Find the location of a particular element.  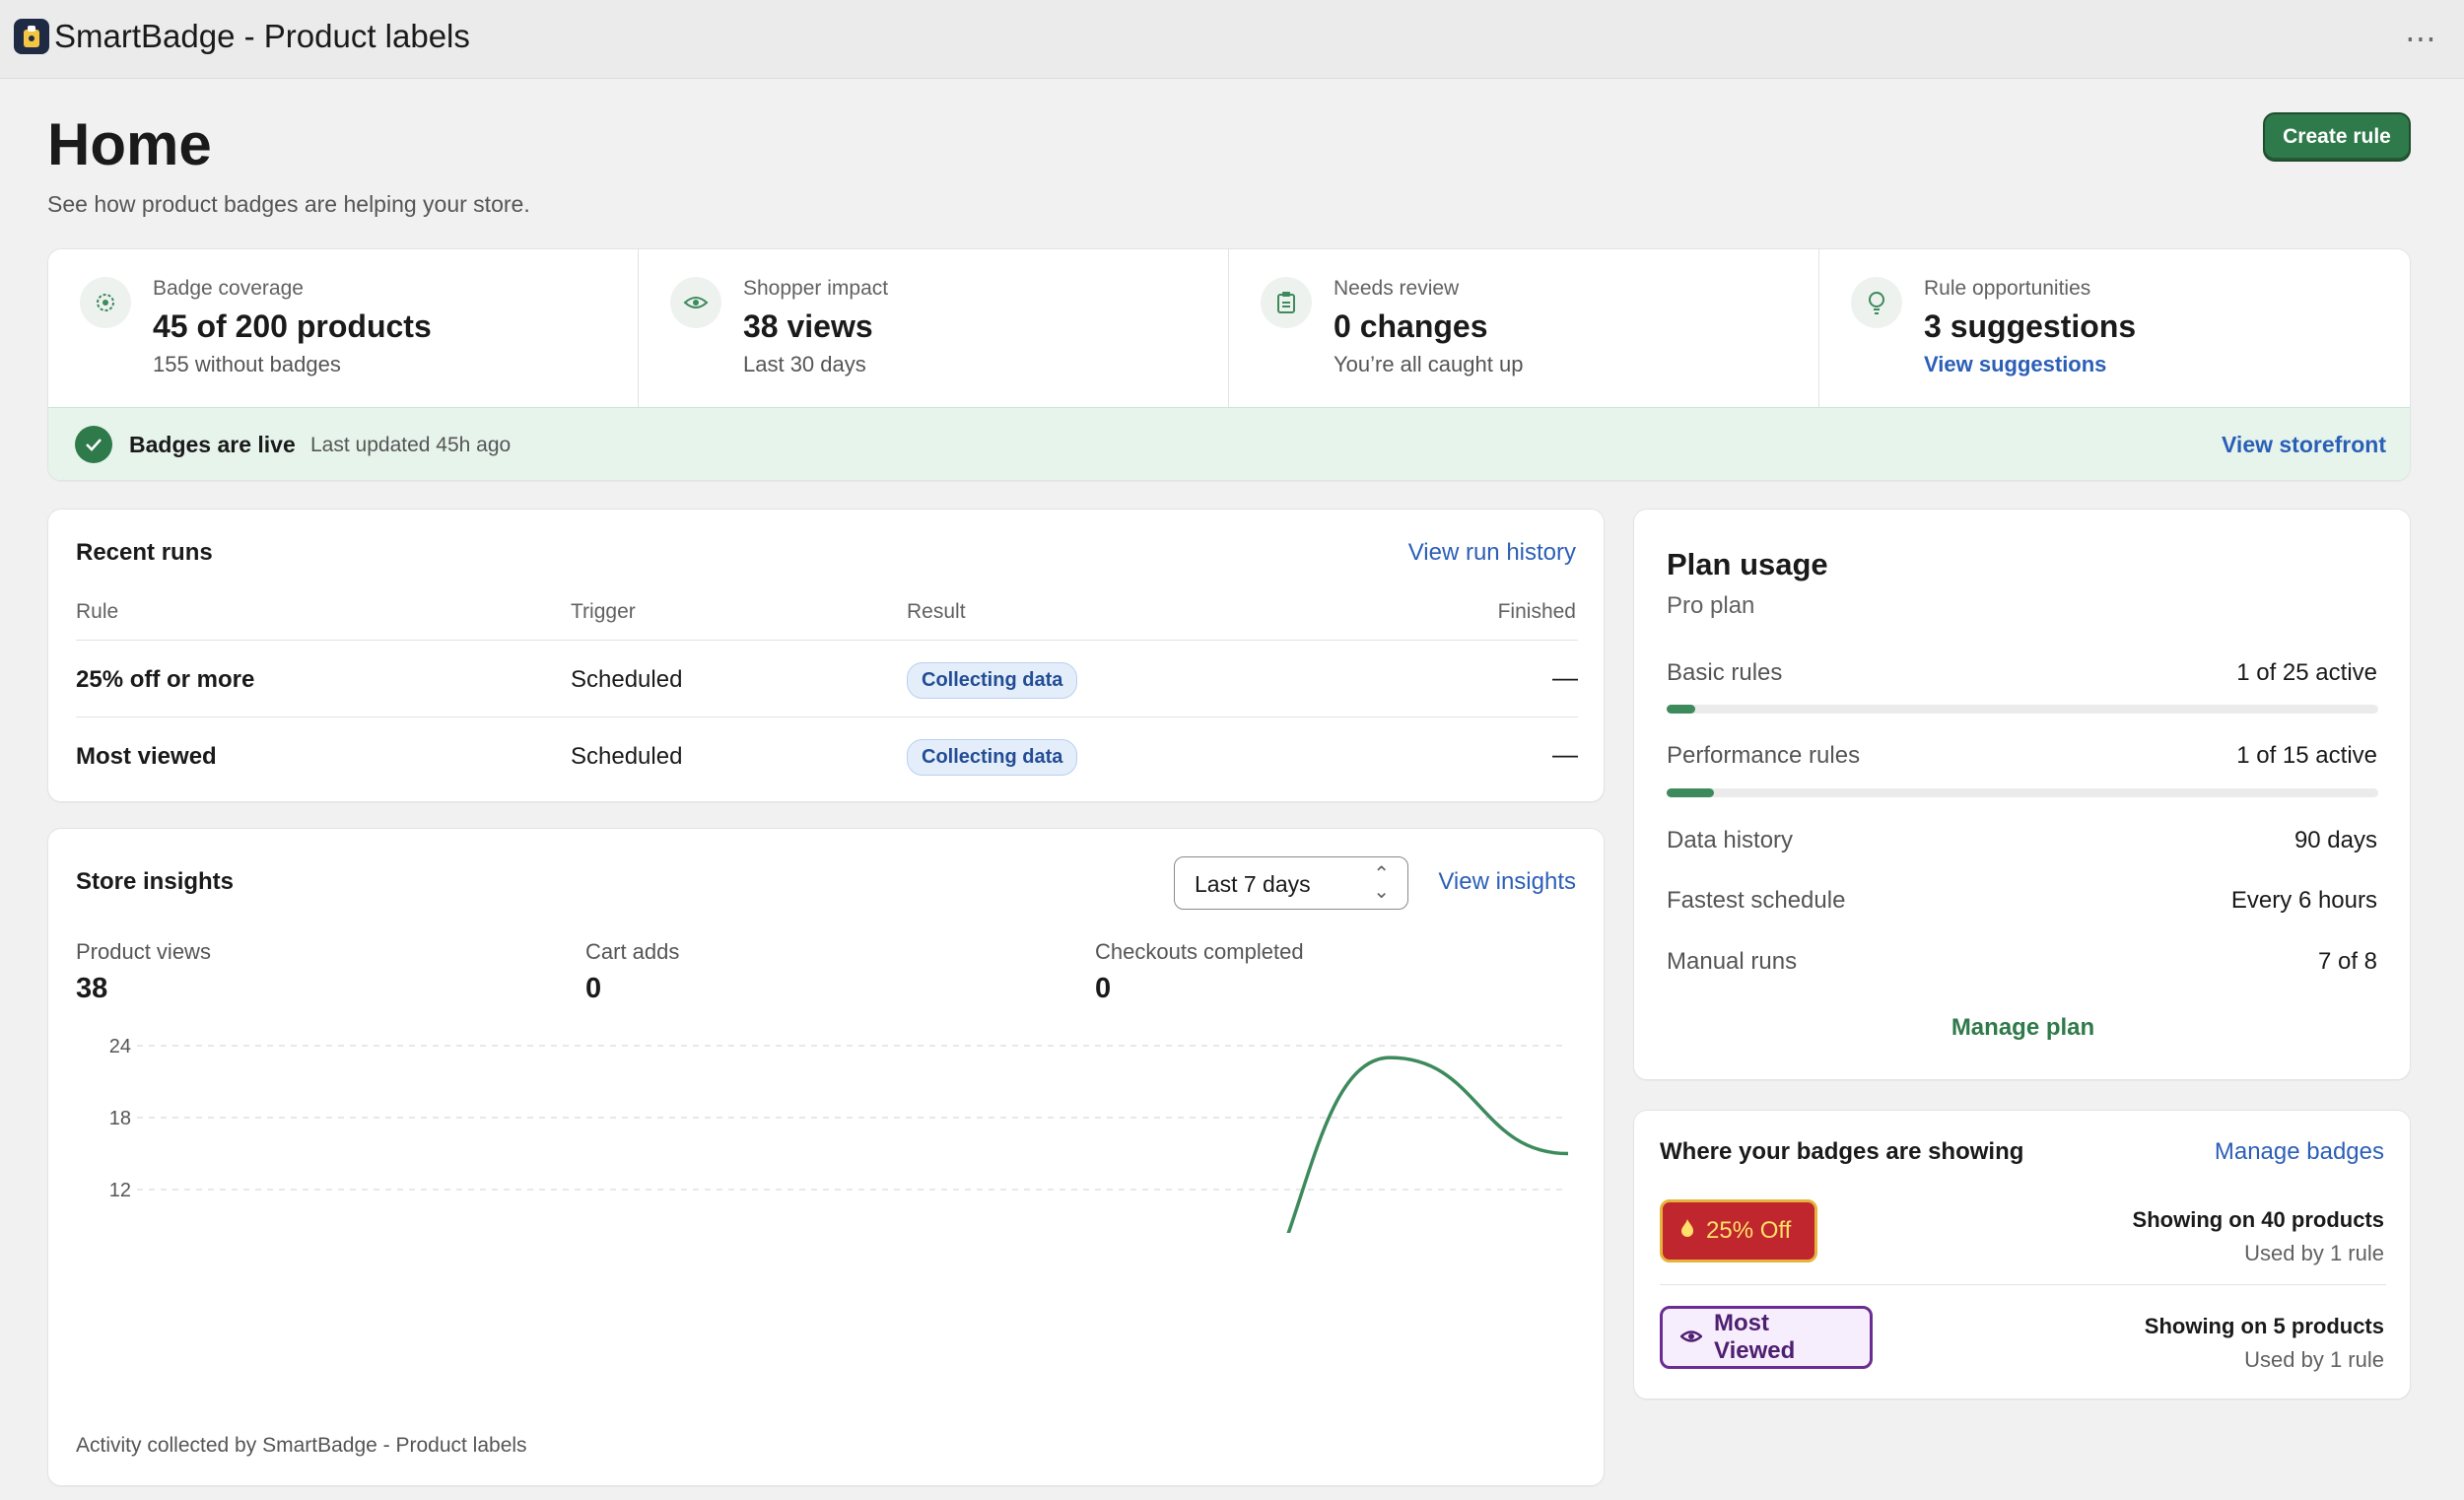

metric-value: 38 is located at coordinates (92, 988).